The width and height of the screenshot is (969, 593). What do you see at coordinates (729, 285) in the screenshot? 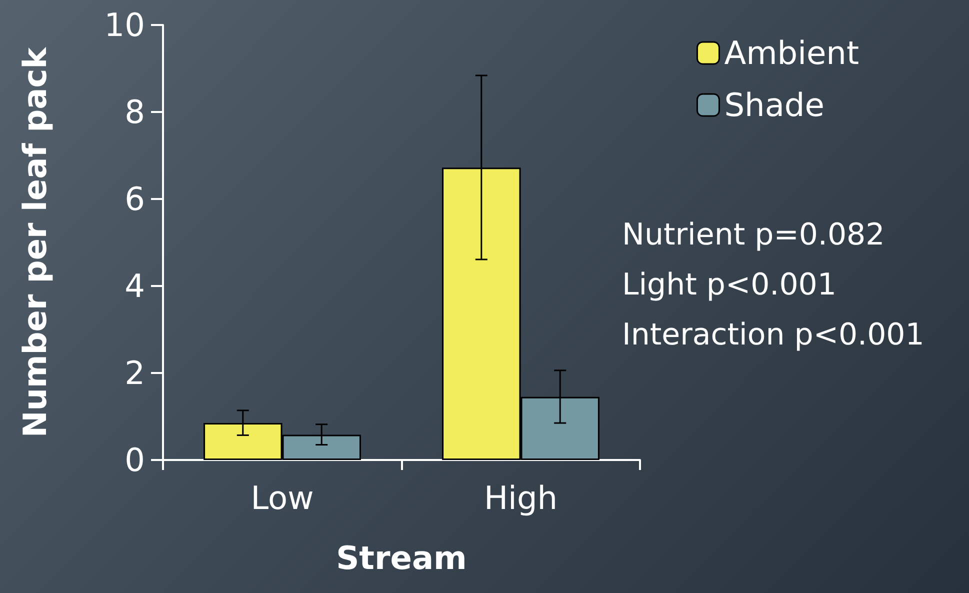
I see `annotation: Light p<0.001` at bounding box center [729, 285].